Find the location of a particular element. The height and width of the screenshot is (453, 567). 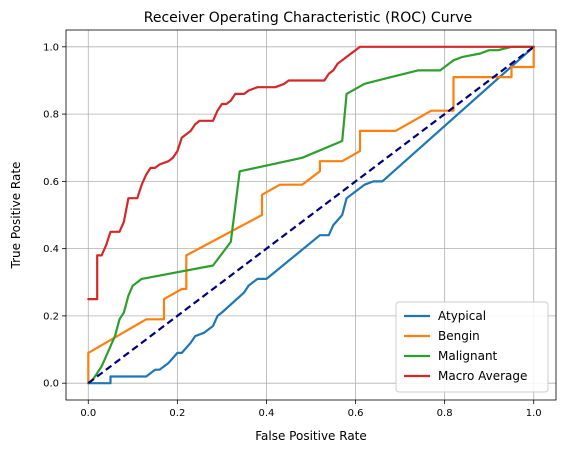

y-tick-label: 0.4 is located at coordinates (51, 249).